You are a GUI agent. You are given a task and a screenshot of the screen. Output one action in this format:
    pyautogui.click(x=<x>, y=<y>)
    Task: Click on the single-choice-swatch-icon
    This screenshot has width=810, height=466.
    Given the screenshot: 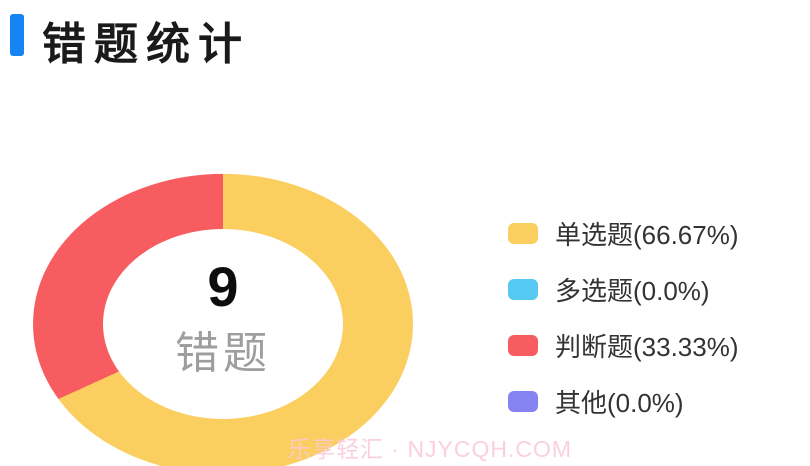 What is the action you would take?
    pyautogui.click(x=523, y=233)
    